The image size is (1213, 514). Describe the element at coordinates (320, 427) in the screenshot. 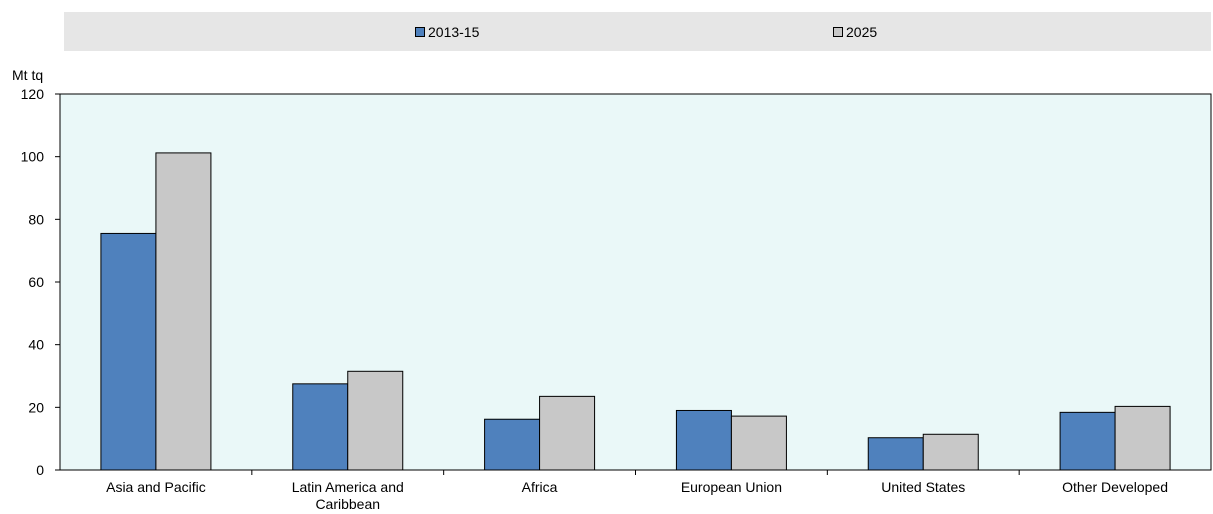

I see `bar-2013-15-latin-america-and-caribbean` at that location.